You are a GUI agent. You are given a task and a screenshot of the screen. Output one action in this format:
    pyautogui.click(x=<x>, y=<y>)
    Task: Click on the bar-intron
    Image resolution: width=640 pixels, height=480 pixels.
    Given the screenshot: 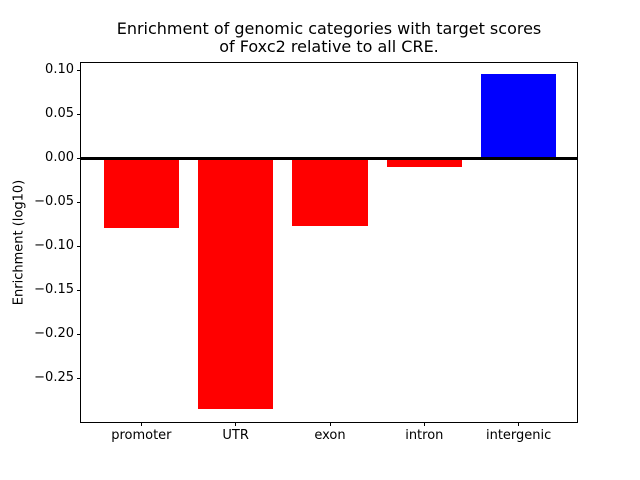 What is the action you would take?
    pyautogui.click(x=424, y=162)
    